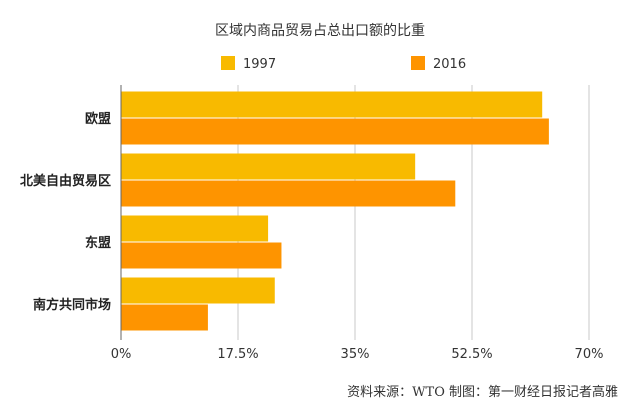 This screenshot has height=412, width=640. What do you see at coordinates (589, 354) in the screenshot?
I see `x-tick-label: 70%` at bounding box center [589, 354].